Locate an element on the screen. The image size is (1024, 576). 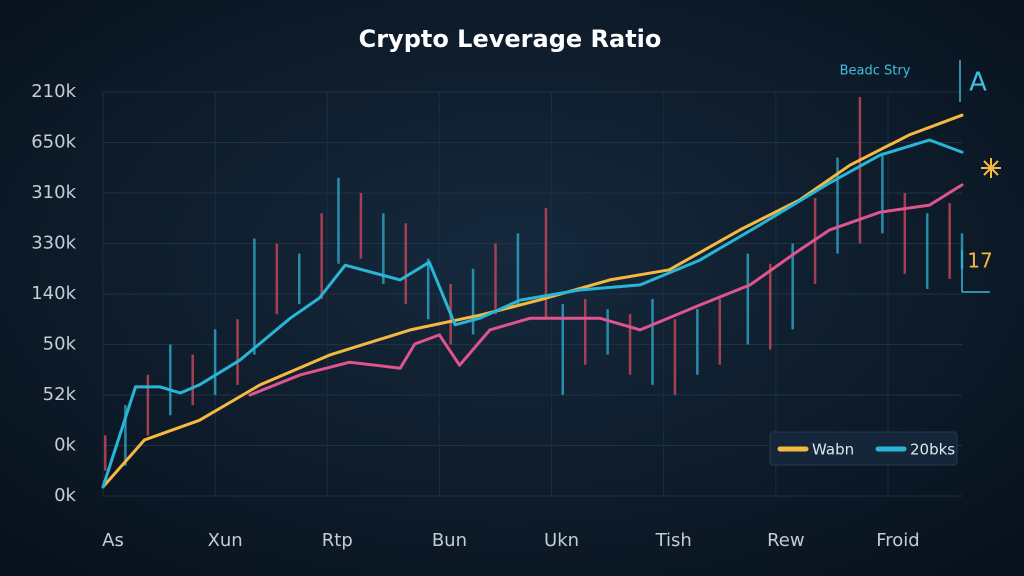
legend-label: 20bks is located at coordinates (932, 450).